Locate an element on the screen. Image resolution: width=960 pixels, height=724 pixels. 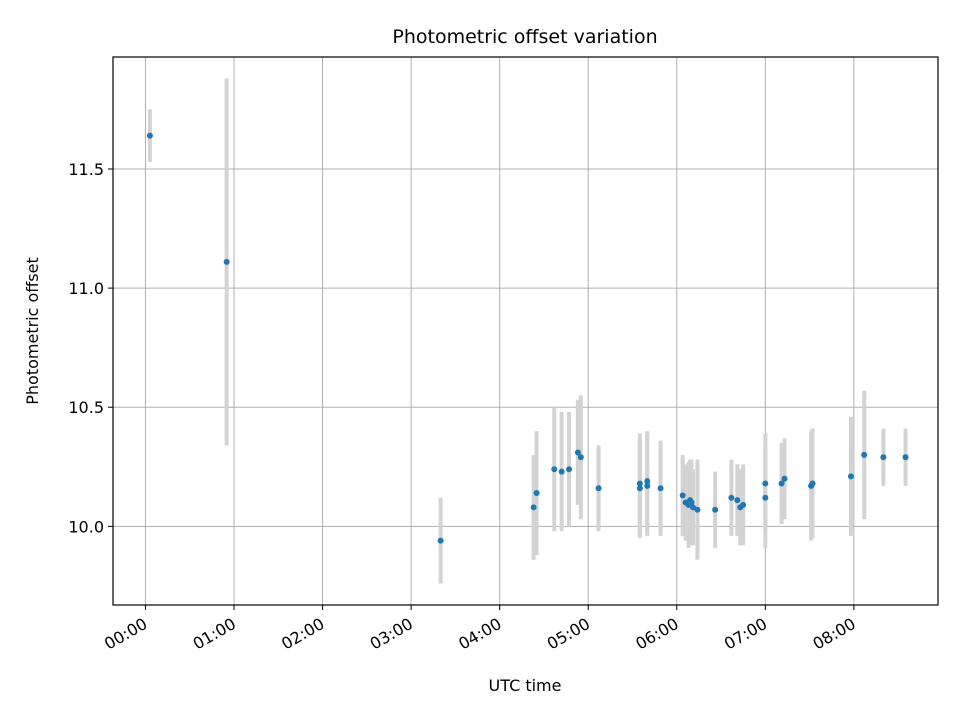
y-tick-label: 10.5 is located at coordinates (86, 407).